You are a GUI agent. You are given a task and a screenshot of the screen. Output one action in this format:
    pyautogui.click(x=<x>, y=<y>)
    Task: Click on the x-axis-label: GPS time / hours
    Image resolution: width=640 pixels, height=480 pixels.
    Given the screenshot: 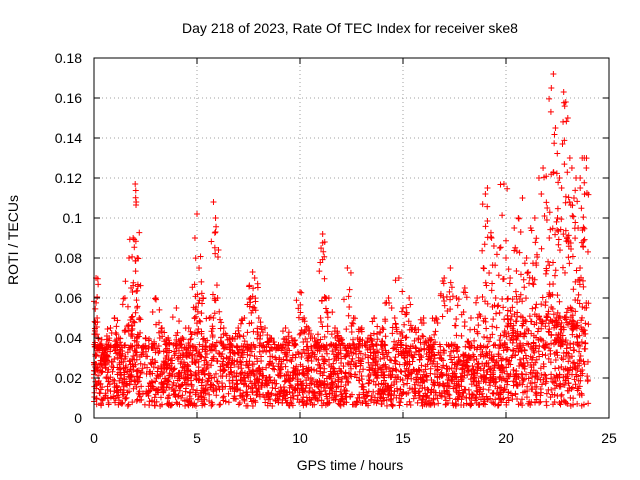 What is the action you would take?
    pyautogui.click(x=350, y=465)
    